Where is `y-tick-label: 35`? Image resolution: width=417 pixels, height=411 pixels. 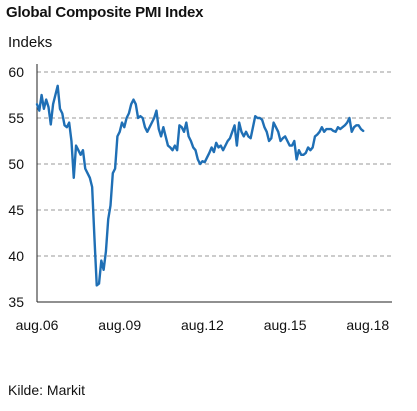
y-tick-label: 35 is located at coordinates (16, 302).